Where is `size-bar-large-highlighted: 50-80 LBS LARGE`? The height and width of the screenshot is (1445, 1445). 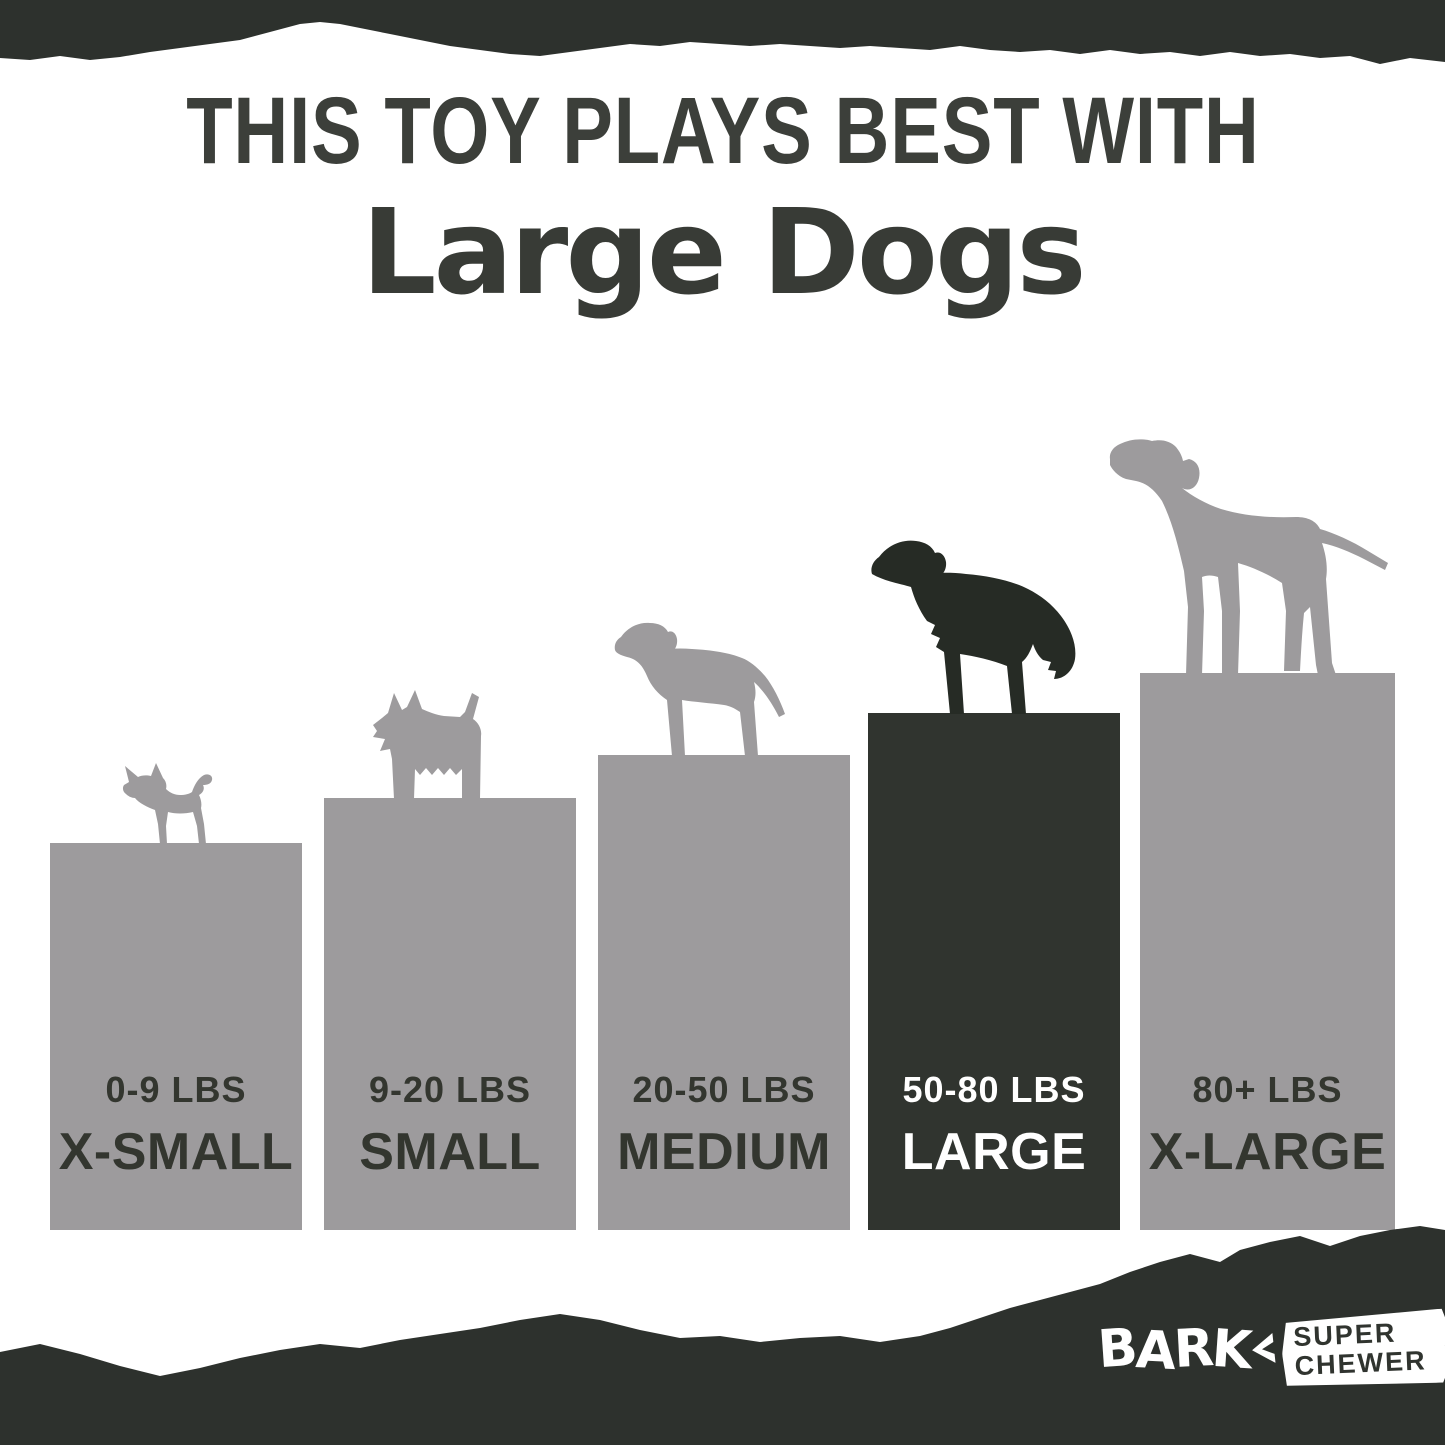 size-bar-large-highlighted: 50-80 LBS LARGE is located at coordinates (994, 971).